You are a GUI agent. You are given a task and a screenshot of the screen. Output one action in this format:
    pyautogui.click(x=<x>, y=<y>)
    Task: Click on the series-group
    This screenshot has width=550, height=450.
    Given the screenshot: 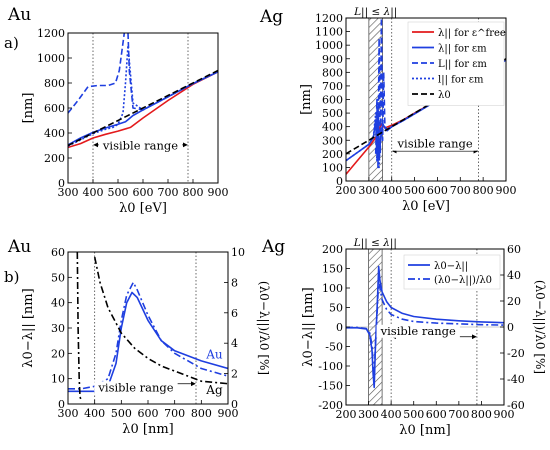 What is the action you would take?
    pyautogui.click(x=425, y=327)
    